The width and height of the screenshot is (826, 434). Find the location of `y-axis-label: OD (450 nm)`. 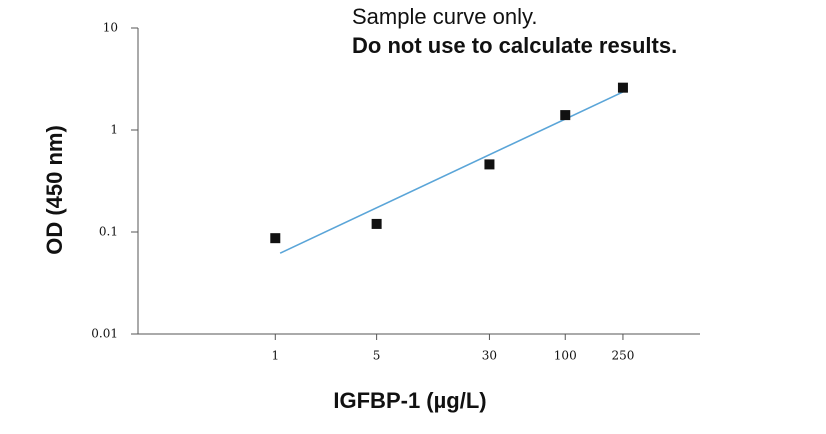

y-axis-label: OD (450 nm) is located at coordinates (54, 190).